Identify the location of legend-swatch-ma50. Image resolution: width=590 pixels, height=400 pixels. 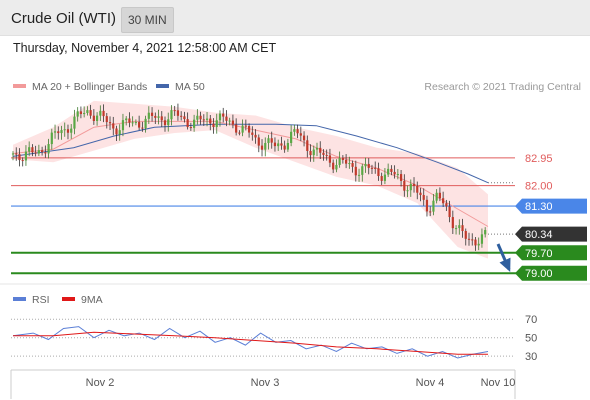
(162, 86).